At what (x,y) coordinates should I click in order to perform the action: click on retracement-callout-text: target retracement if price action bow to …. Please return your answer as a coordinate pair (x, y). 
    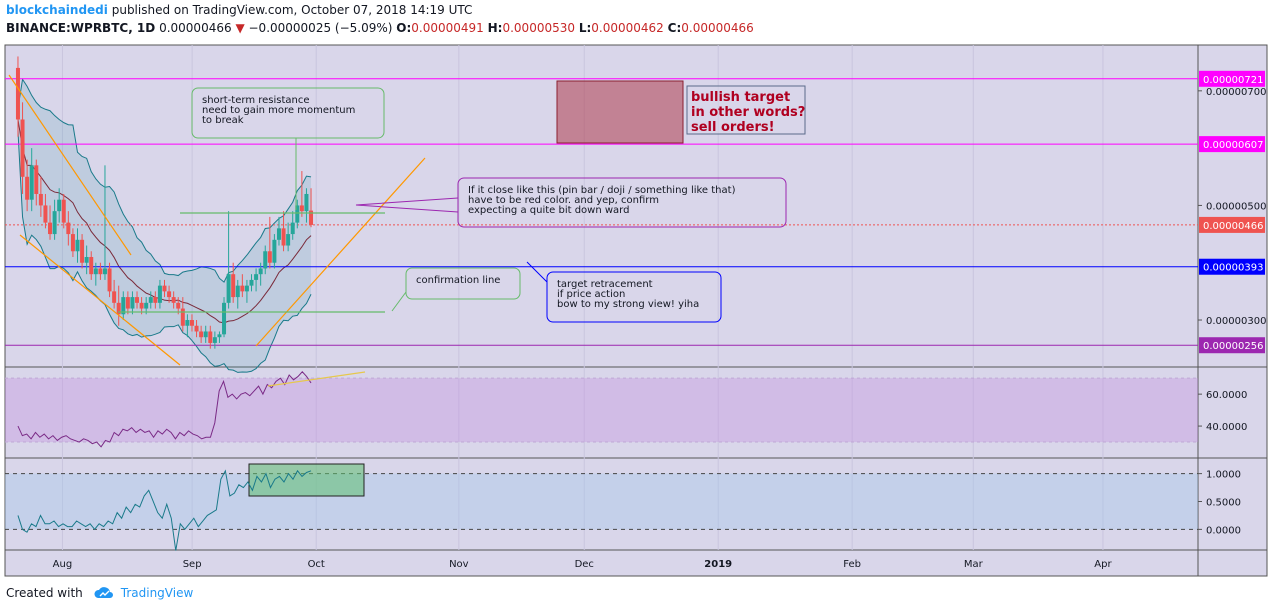
    Looking at the image, I should click on (628, 294).